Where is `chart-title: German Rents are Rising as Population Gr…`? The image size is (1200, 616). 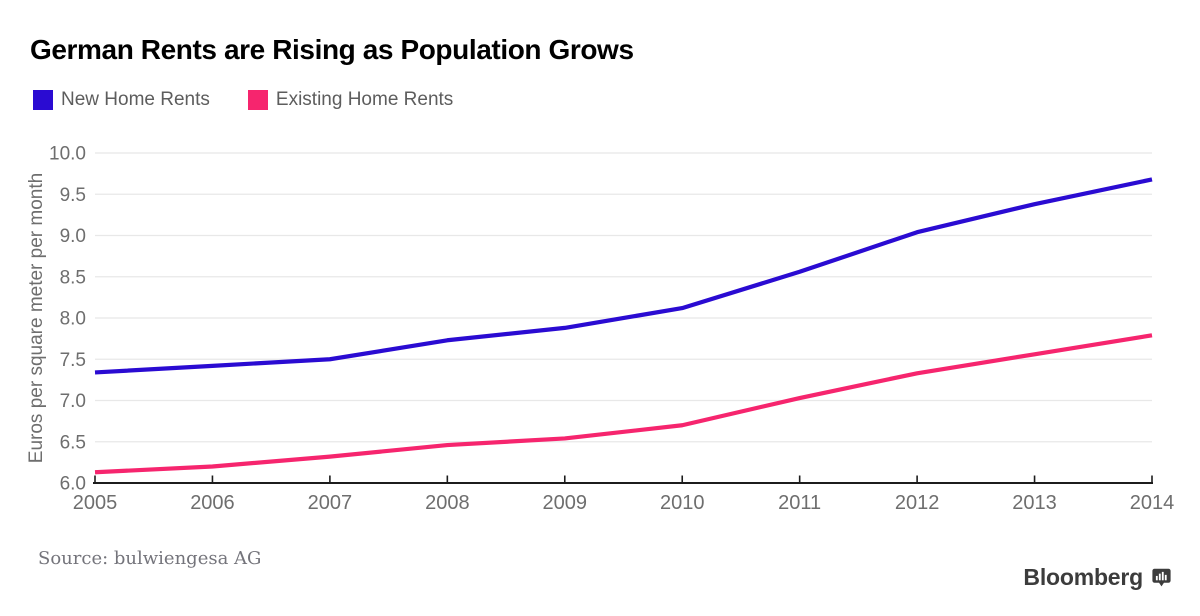 chart-title: German Rents are Rising as Population Gr… is located at coordinates (332, 49).